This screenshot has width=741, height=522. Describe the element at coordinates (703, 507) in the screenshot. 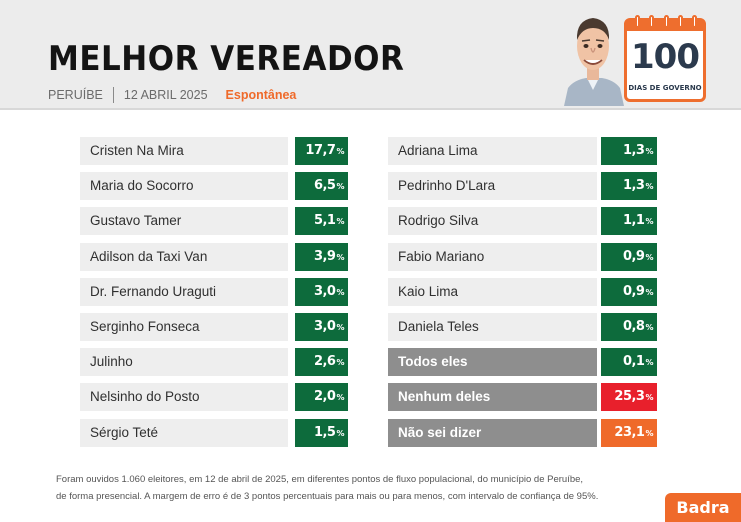

I see `brand-logo: Badra` at that location.